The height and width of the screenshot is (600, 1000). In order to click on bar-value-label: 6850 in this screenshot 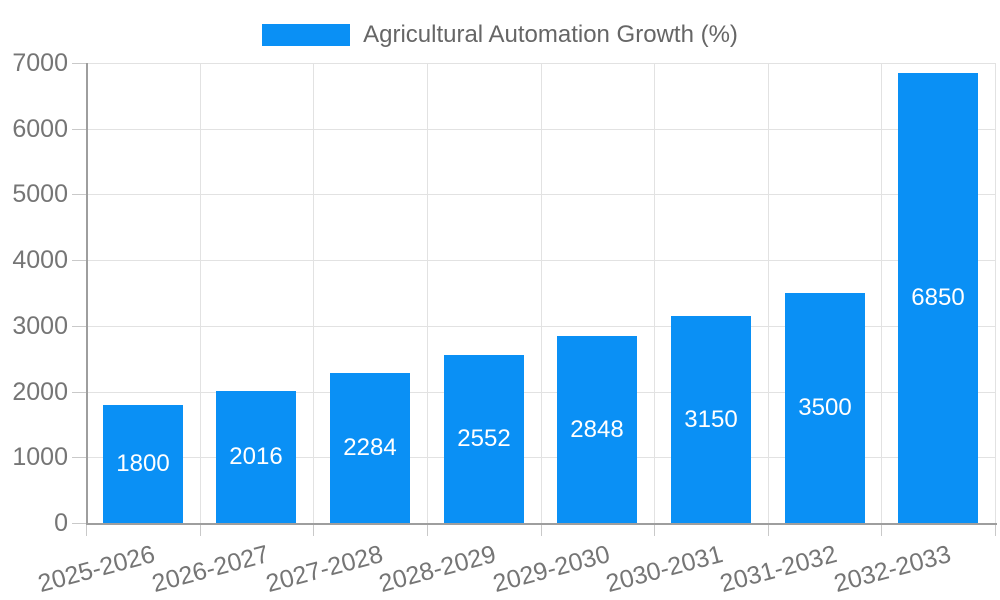, I will do `click(938, 297)`.